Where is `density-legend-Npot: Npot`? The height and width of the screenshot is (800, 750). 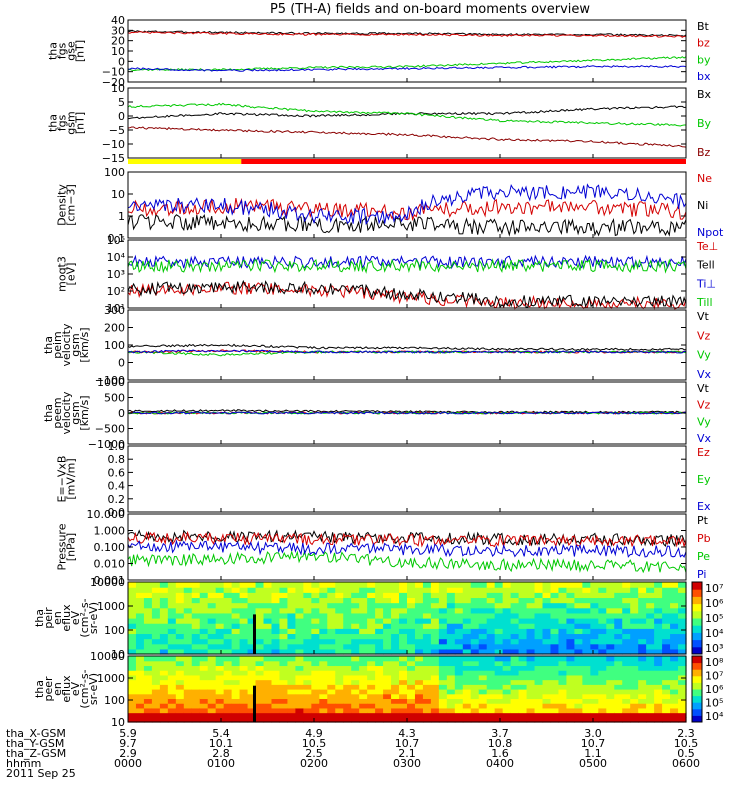
density-legend-Npot: Npot is located at coordinates (710, 232).